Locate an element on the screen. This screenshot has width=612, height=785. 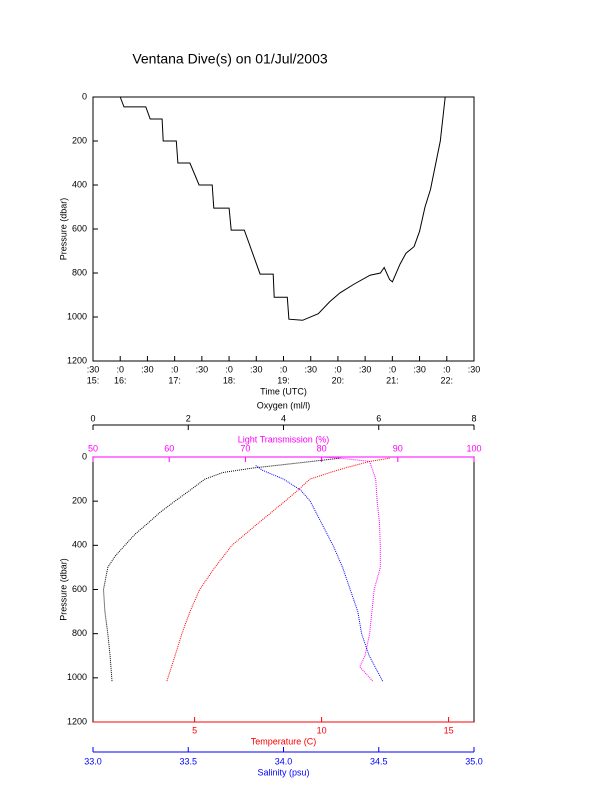
x-tick-label: 2 is located at coordinates (188, 418).